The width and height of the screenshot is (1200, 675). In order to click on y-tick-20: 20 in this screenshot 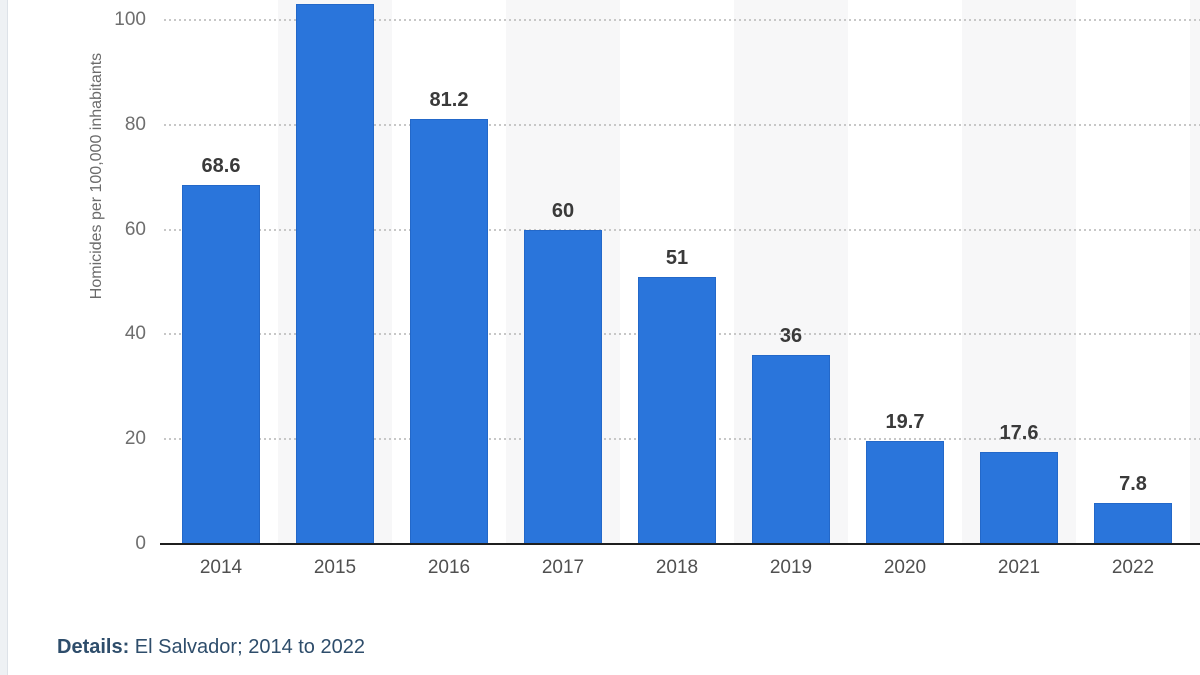, I will do `click(135, 439)`.